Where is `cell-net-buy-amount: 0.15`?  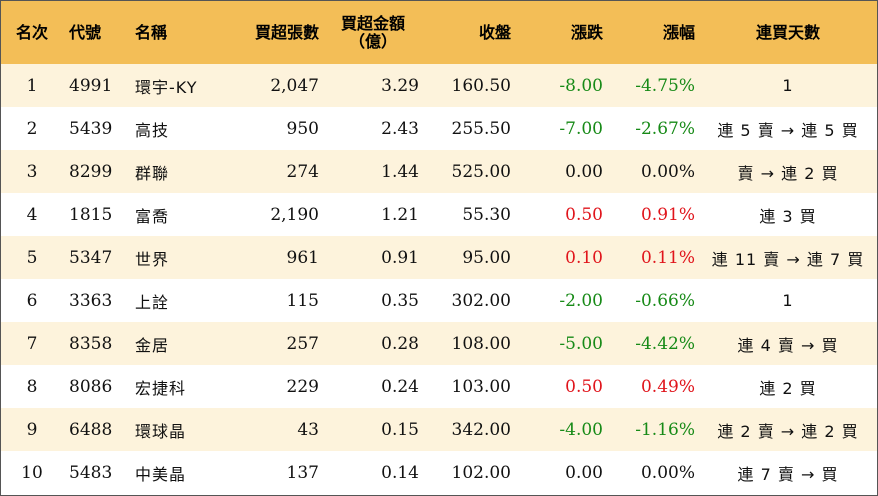 cell-net-buy-amount: 0.15 is located at coordinates (400, 429).